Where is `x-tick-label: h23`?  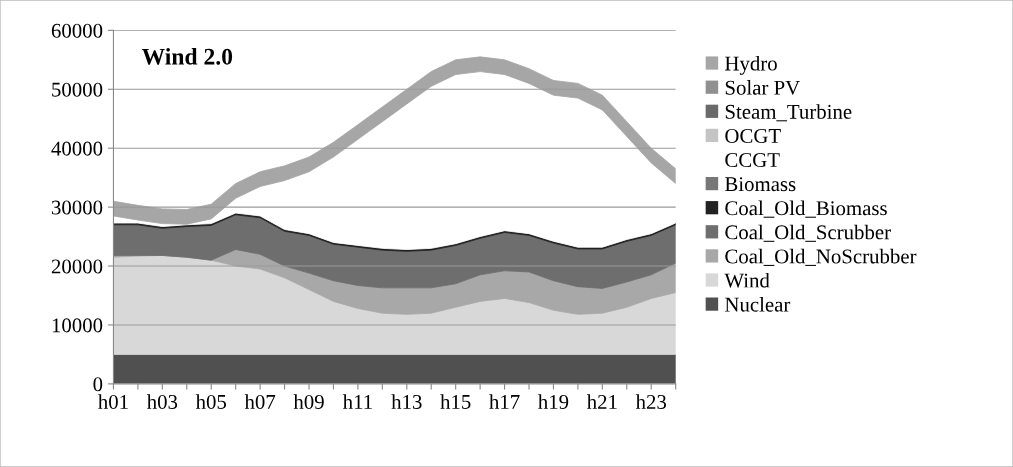
x-tick-label: h23 is located at coordinates (651, 401).